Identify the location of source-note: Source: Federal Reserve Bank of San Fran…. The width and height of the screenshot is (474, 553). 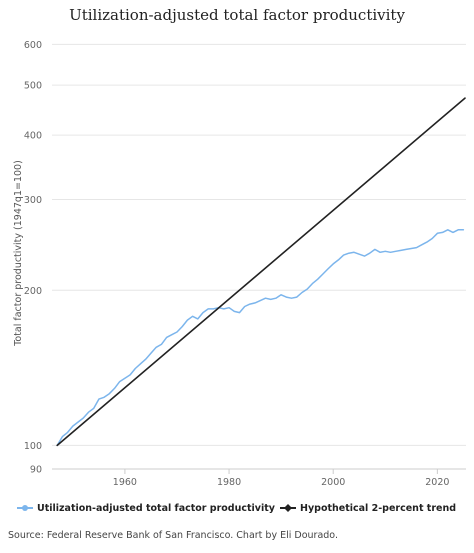
(173, 535).